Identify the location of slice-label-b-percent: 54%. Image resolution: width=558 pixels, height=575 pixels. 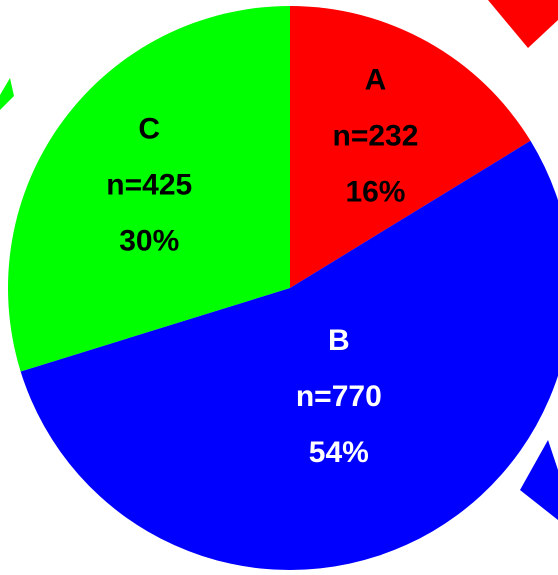
(339, 452).